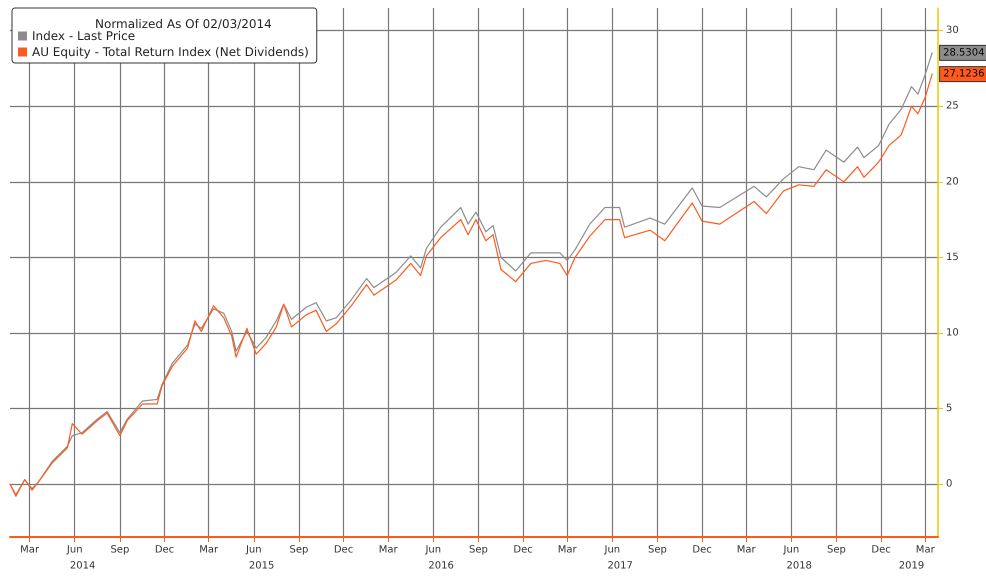 The width and height of the screenshot is (986, 577). I want to click on y-tick-label: 5, so click(949, 408).